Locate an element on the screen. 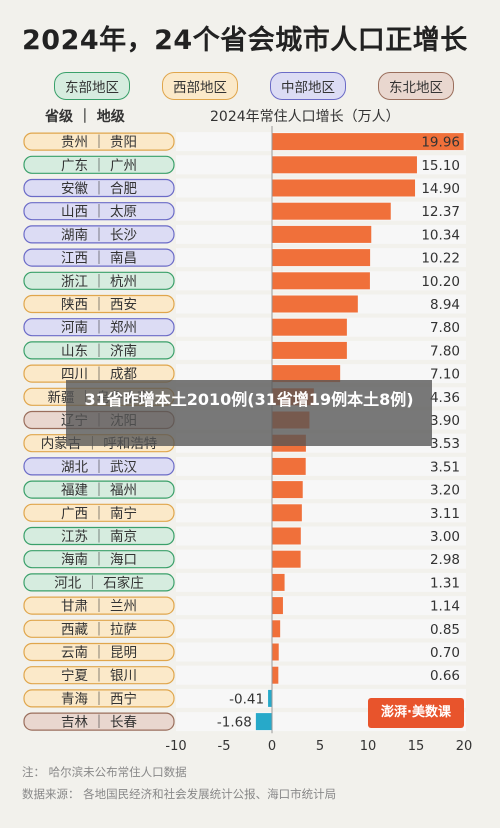 The image size is (500, 828). value-label: -0.41 is located at coordinates (246, 699).